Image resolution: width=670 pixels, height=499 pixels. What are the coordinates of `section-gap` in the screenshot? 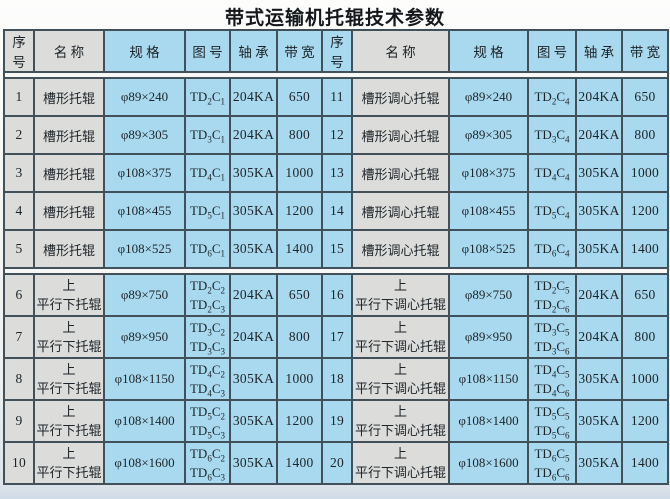 It's located at (336, 75).